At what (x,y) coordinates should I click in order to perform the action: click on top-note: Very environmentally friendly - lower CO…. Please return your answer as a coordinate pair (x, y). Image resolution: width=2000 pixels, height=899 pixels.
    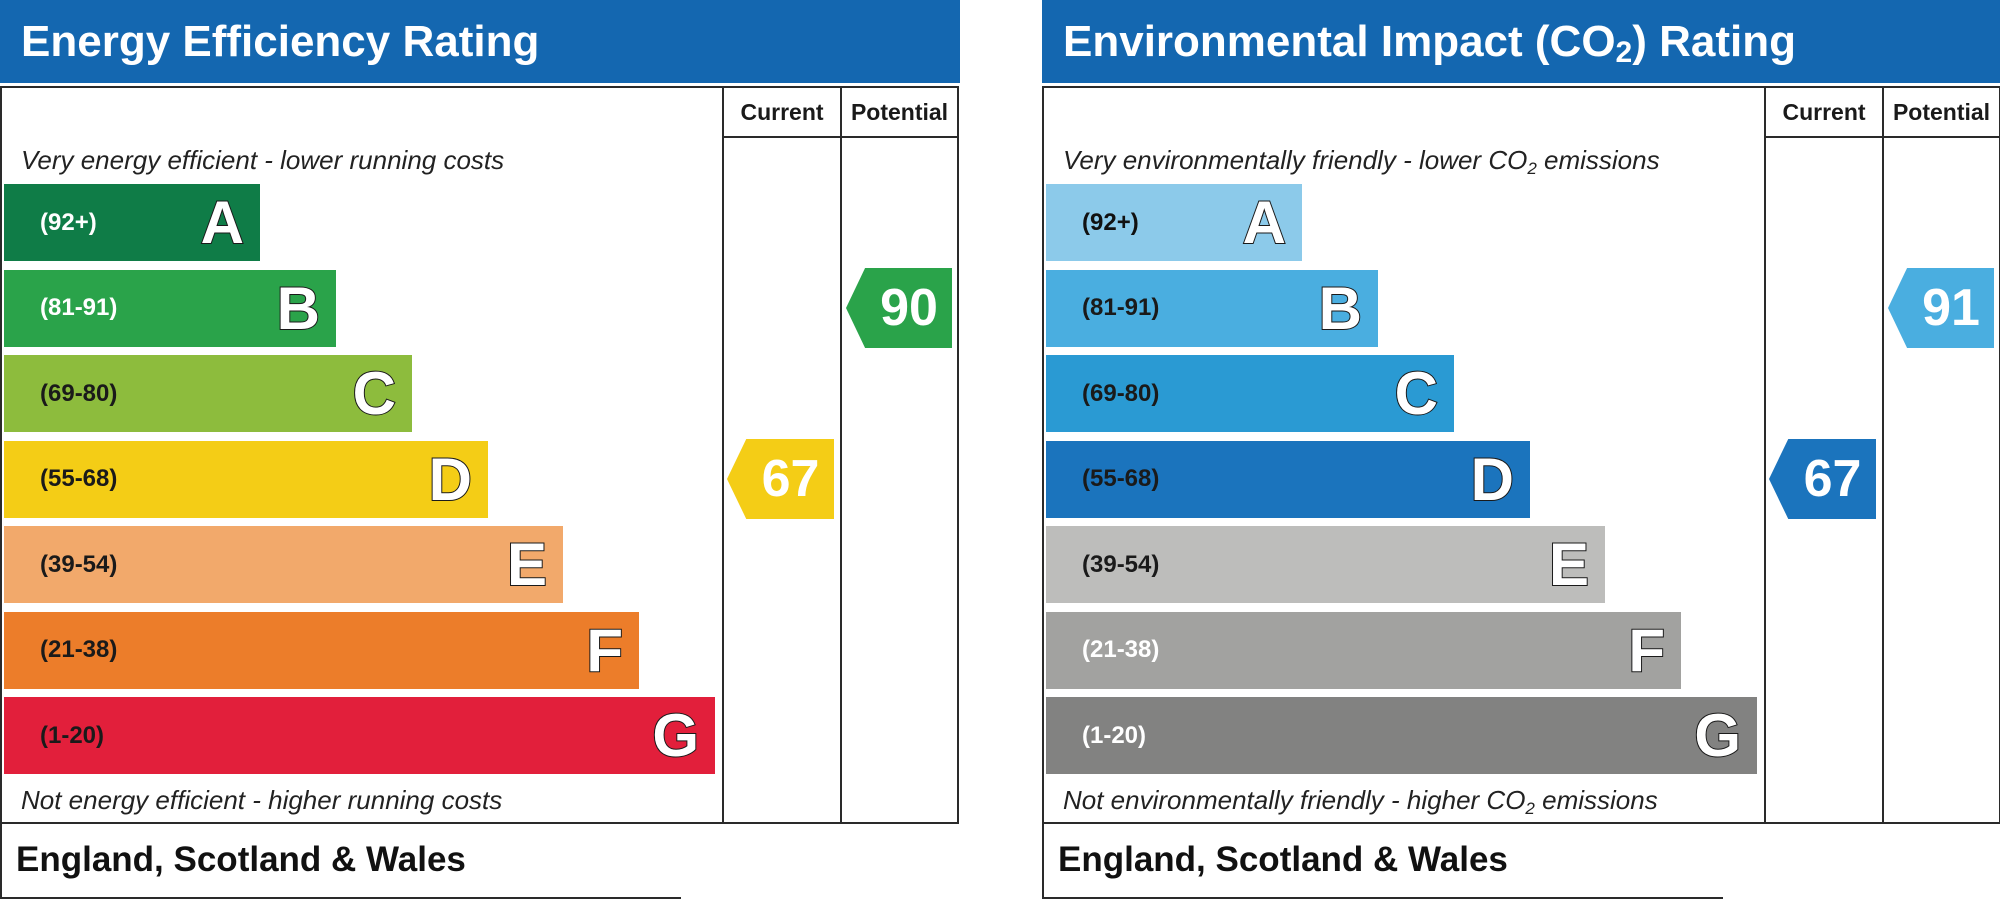
    Looking at the image, I should click on (1361, 161).